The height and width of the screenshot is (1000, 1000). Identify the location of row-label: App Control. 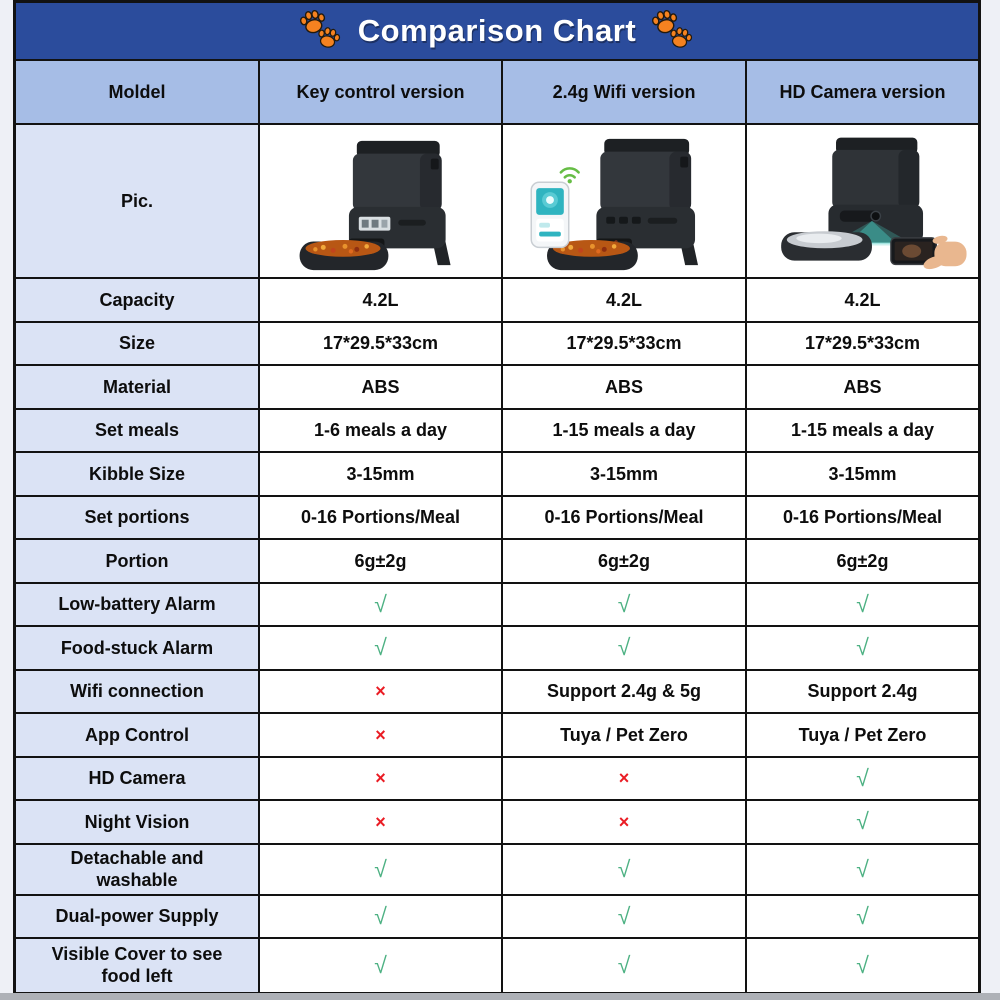
(137, 735).